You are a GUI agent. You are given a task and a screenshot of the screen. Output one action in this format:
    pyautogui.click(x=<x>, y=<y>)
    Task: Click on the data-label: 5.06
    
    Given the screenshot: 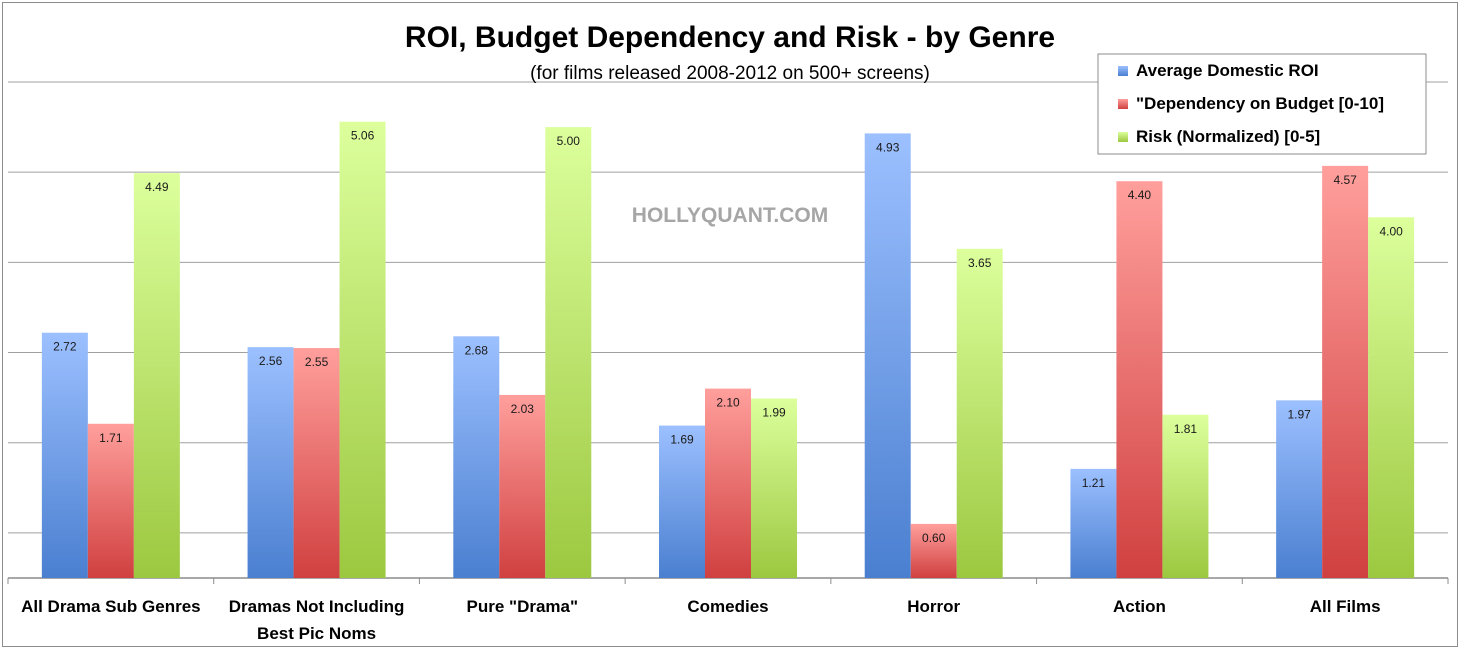 What is the action you would take?
    pyautogui.click(x=363, y=136)
    